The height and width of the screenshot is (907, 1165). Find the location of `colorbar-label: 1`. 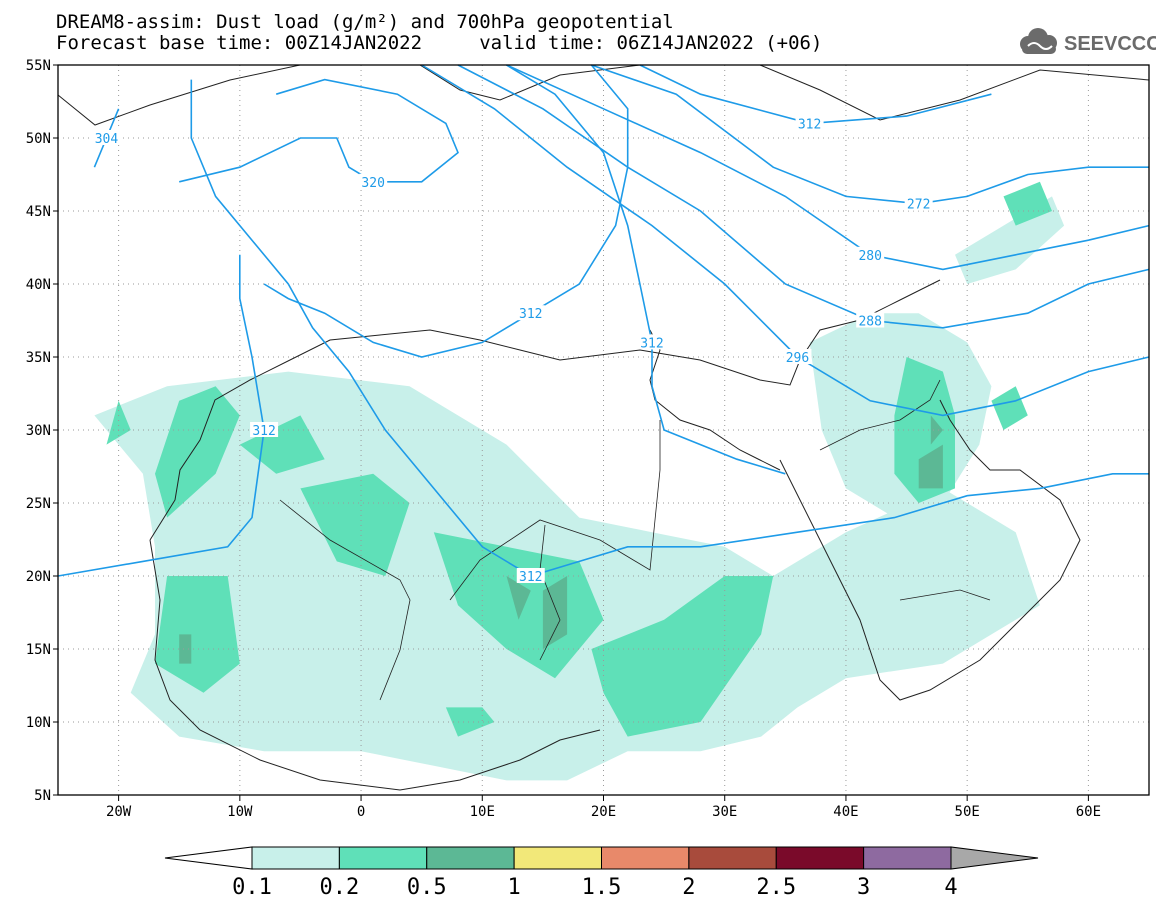

colorbar-label: 1 is located at coordinates (514, 887).